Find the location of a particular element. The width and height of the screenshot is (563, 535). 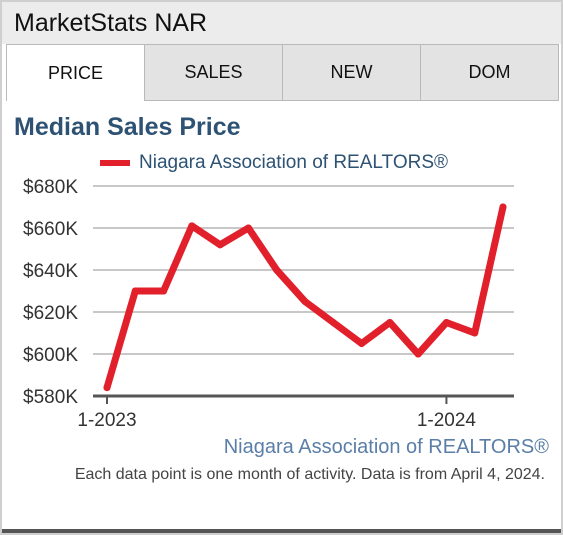

widget-header: MarketStats NAR is located at coordinates (281, 23).